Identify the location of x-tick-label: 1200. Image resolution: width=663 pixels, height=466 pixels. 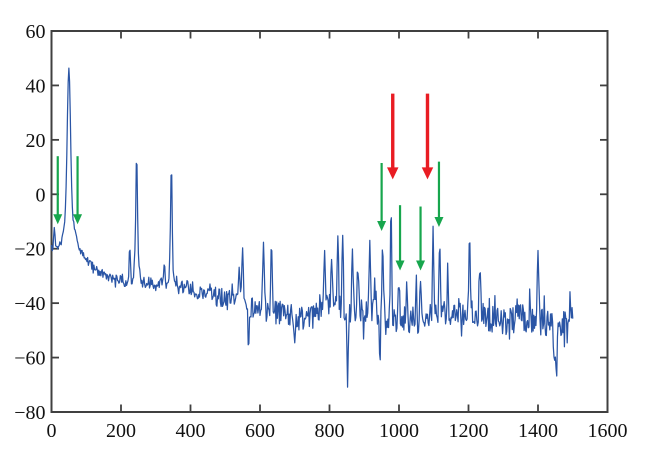
(469, 431).